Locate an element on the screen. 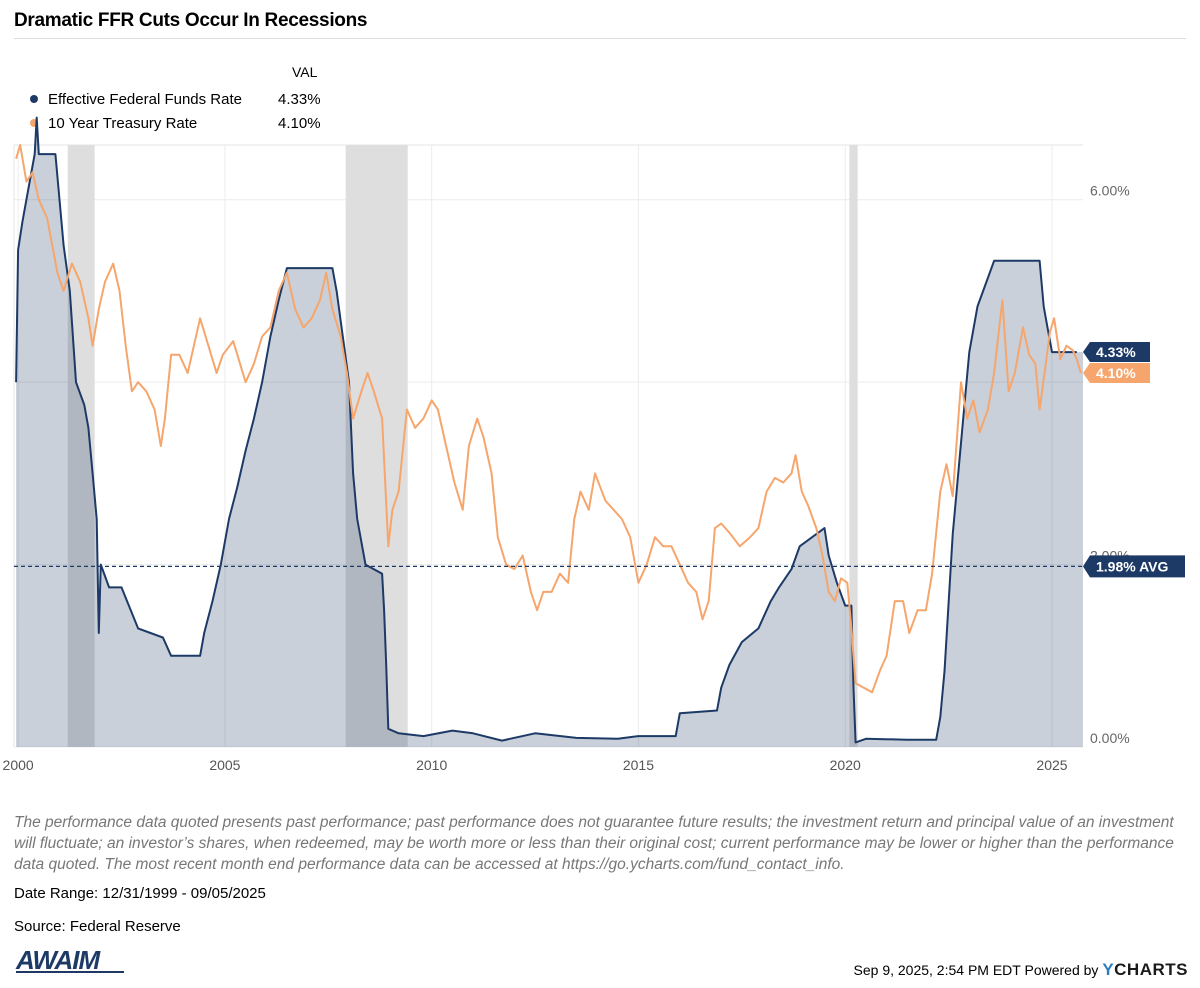  legend-value-header: VAL is located at coordinates (305, 72).